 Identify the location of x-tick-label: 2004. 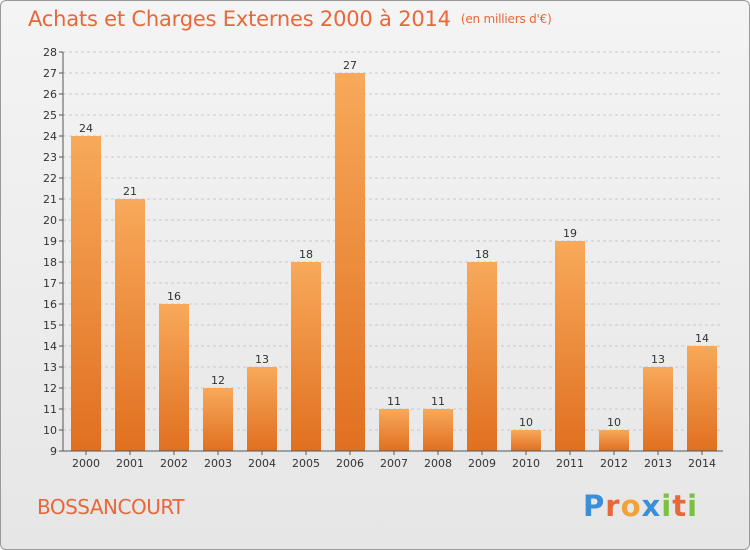
(262, 463).